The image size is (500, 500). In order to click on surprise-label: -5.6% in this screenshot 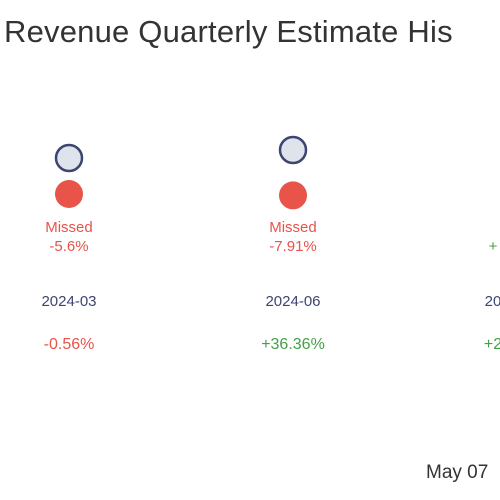, I will do `click(68, 246)`.